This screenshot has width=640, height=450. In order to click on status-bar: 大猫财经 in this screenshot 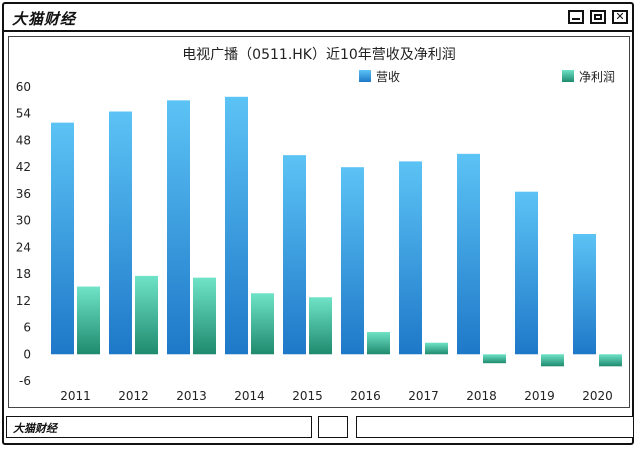, I will do `click(320, 426)`.